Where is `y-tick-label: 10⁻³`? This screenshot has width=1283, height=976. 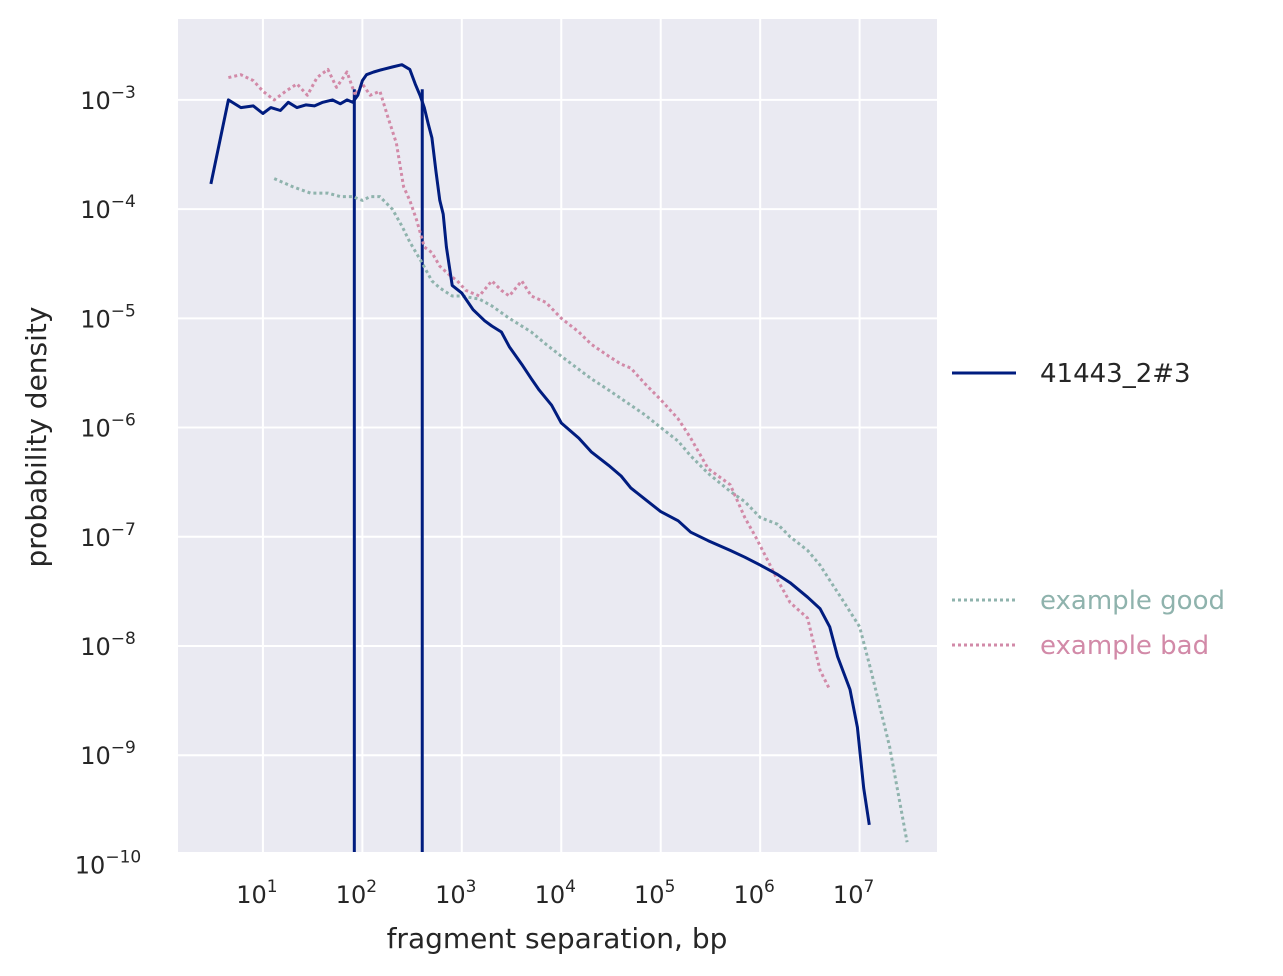
y-tick-label: 10⁻³ is located at coordinates (108, 99).